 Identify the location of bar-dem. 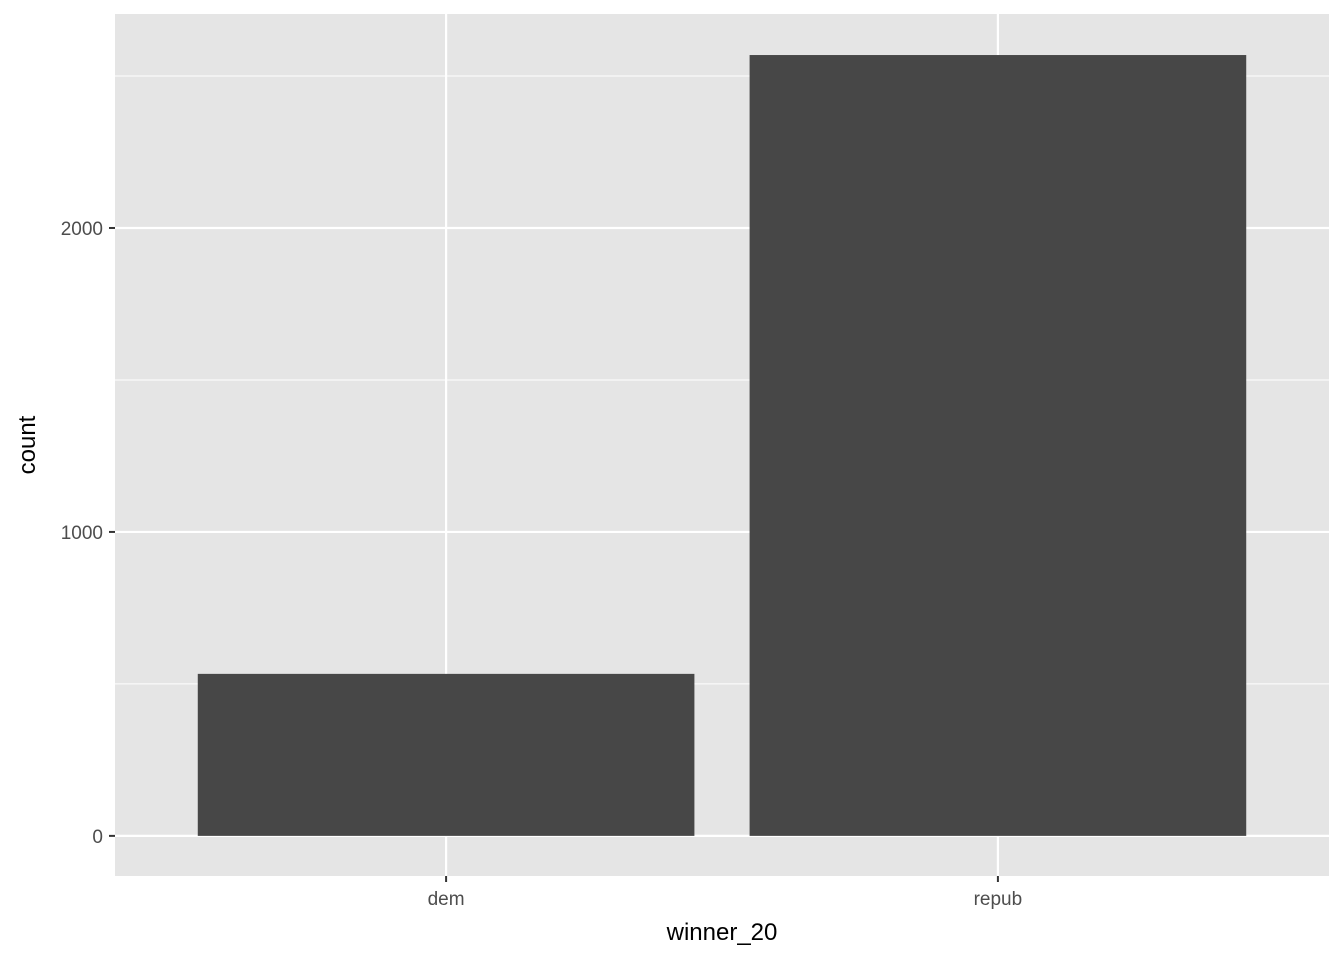
(446, 754).